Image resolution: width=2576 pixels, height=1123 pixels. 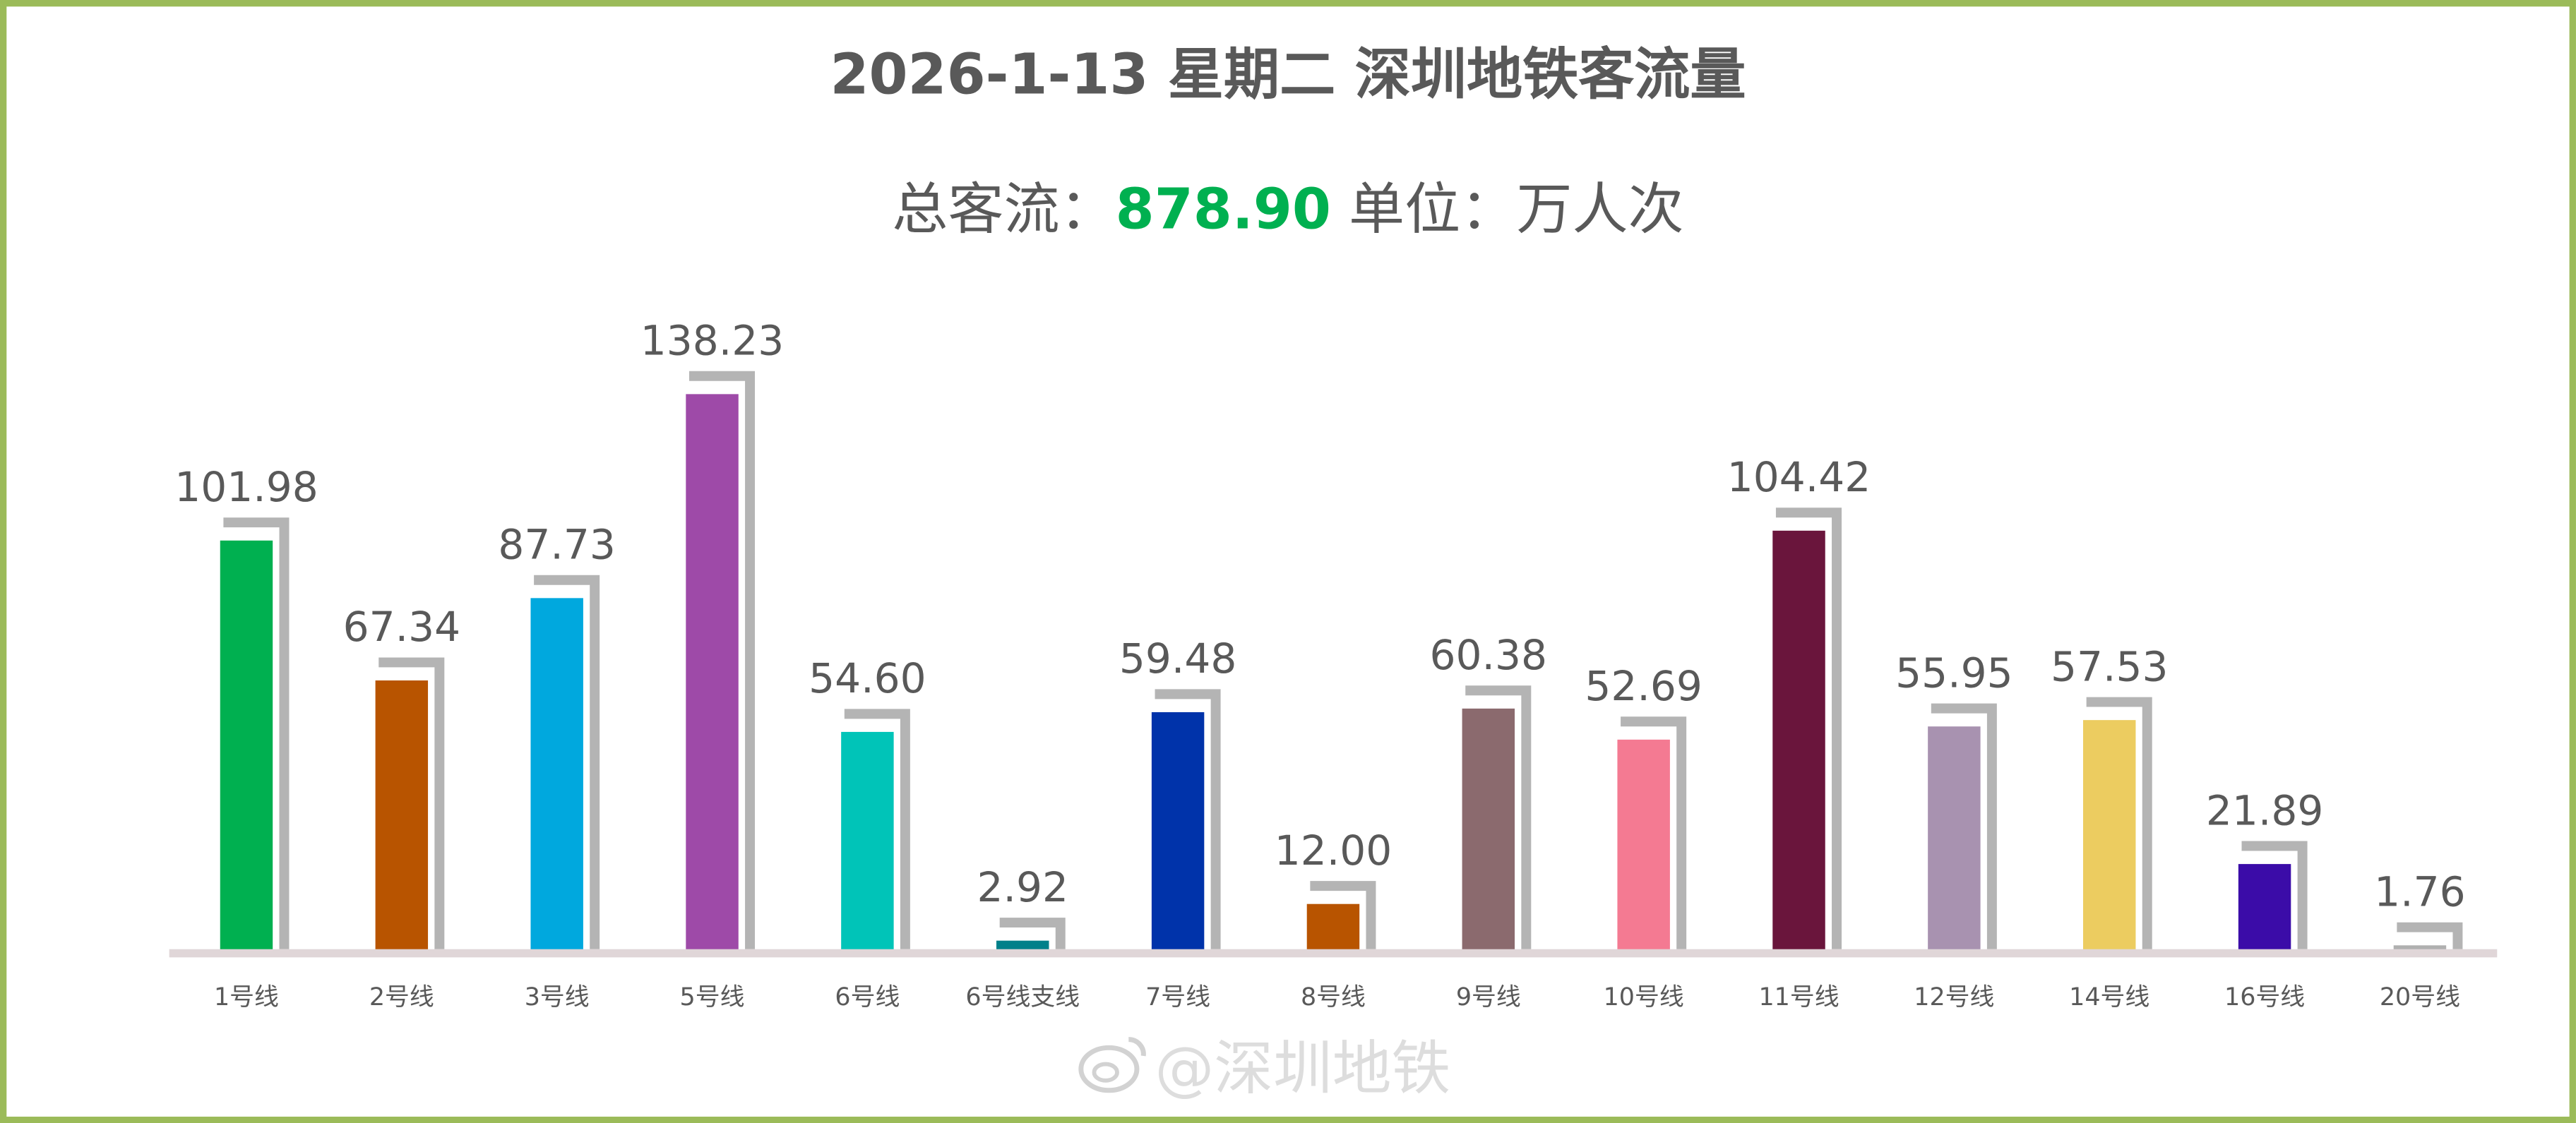 What do you see at coordinates (867, 997) in the screenshot?
I see `category-label: 6号线` at bounding box center [867, 997].